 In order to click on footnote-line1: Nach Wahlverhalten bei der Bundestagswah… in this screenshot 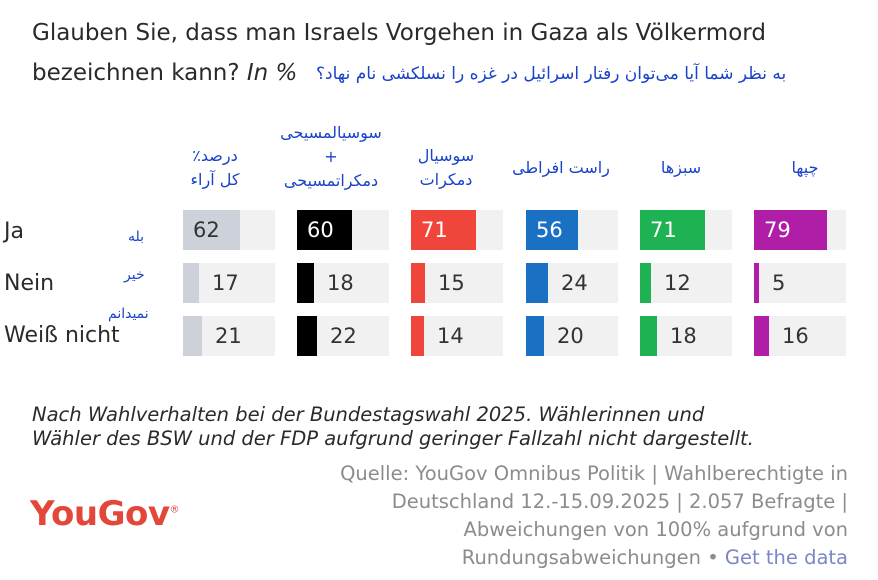, I will do `click(368, 414)`.